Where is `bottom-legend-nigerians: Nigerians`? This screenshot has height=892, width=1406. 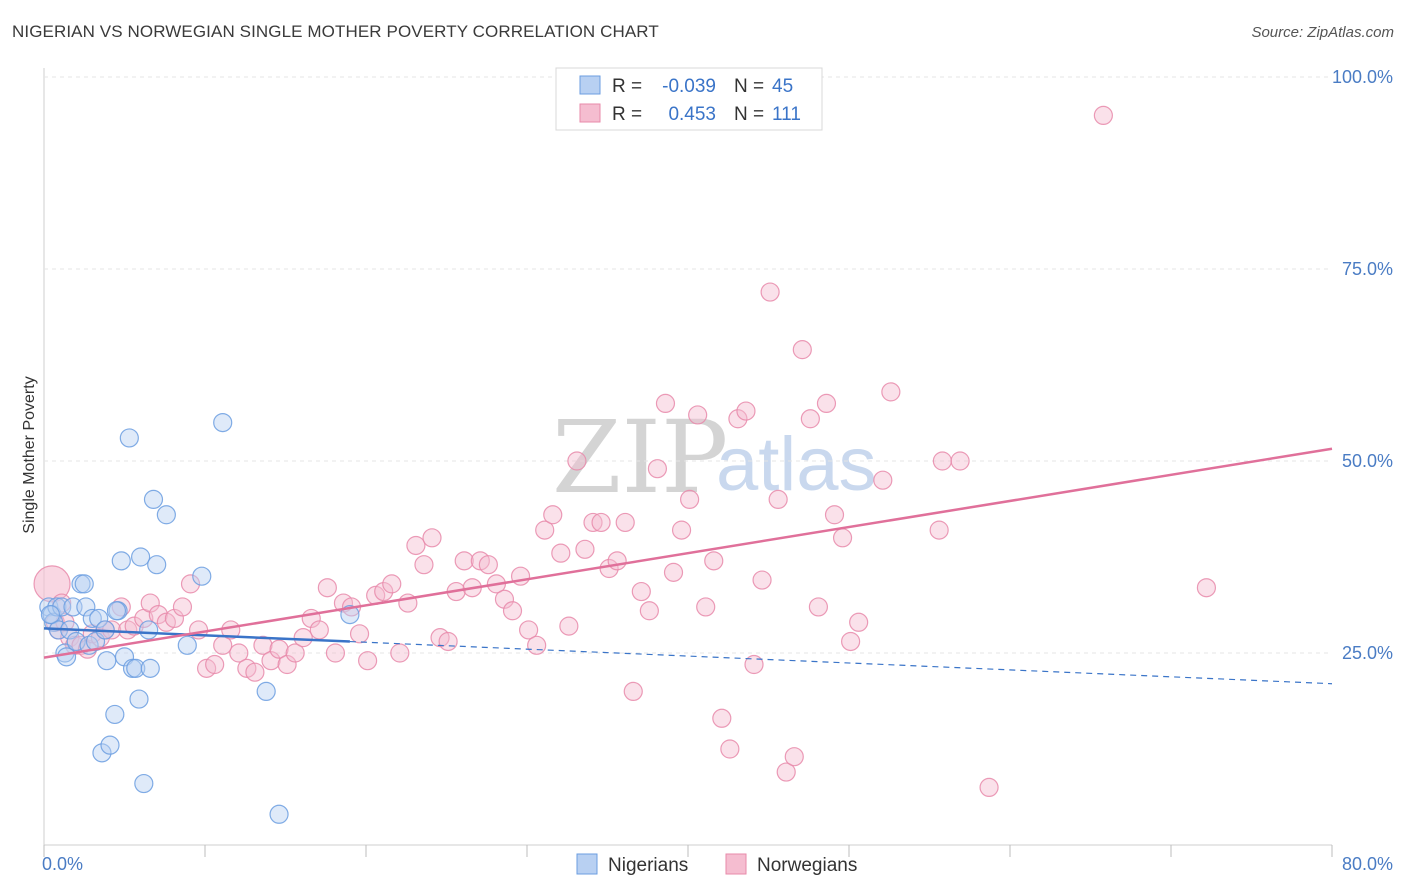
bottom-legend-nigerians: Nigerians is located at coordinates (648, 865).